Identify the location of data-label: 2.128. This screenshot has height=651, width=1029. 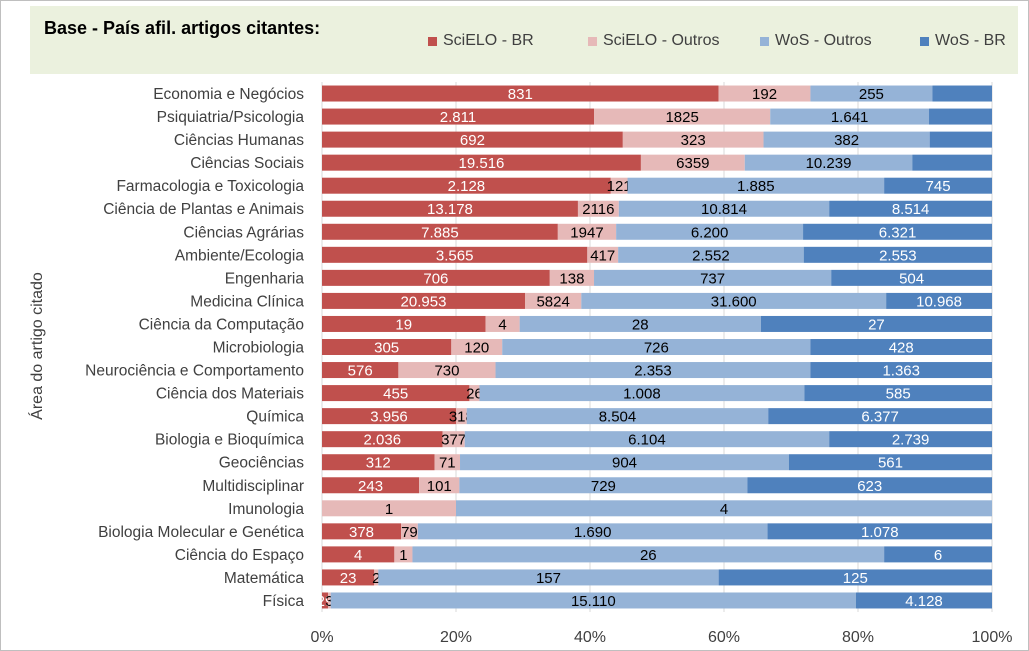
(467, 186).